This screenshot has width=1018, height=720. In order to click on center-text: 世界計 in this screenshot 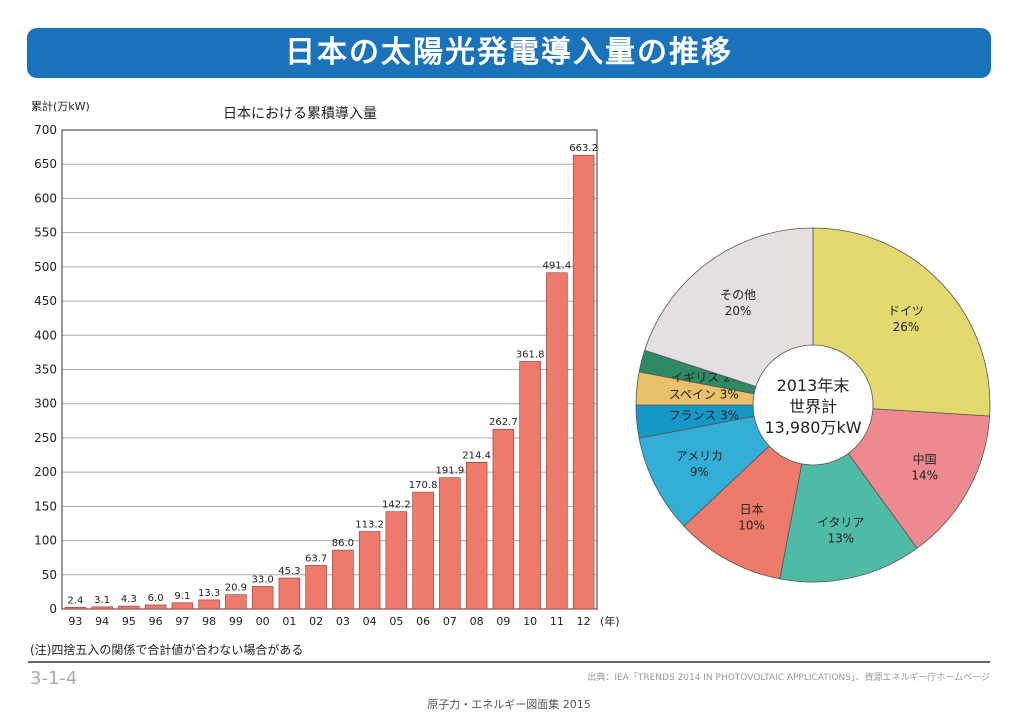, I will do `click(813, 406)`.